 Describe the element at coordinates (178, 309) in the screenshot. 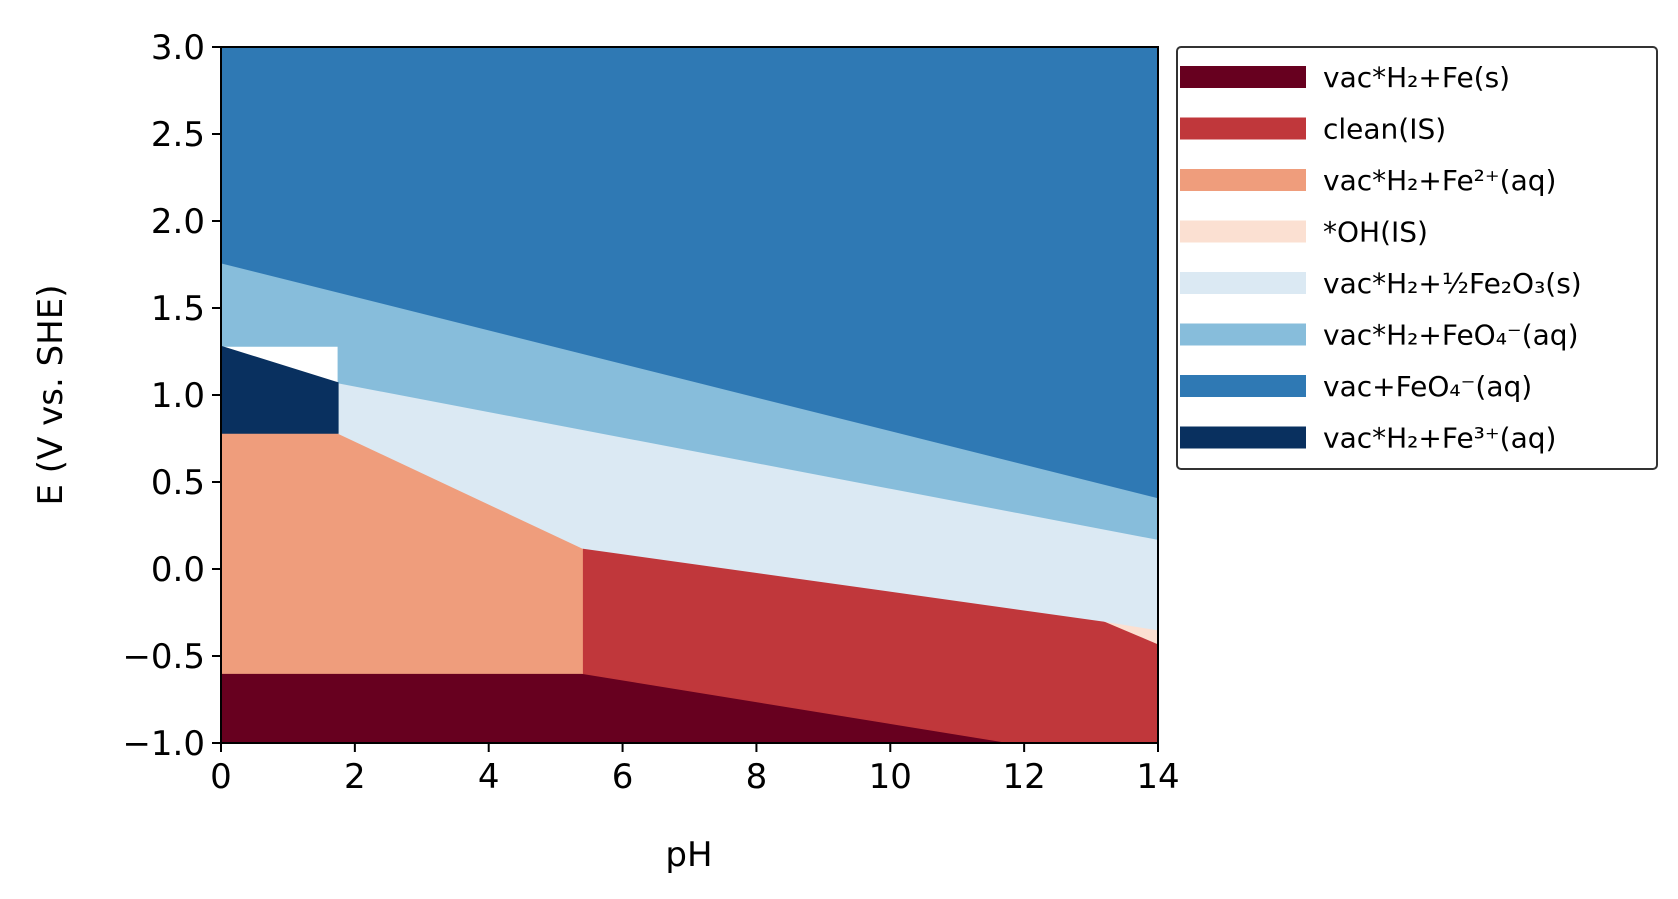

I see `y-tick-label: 1.5` at that location.